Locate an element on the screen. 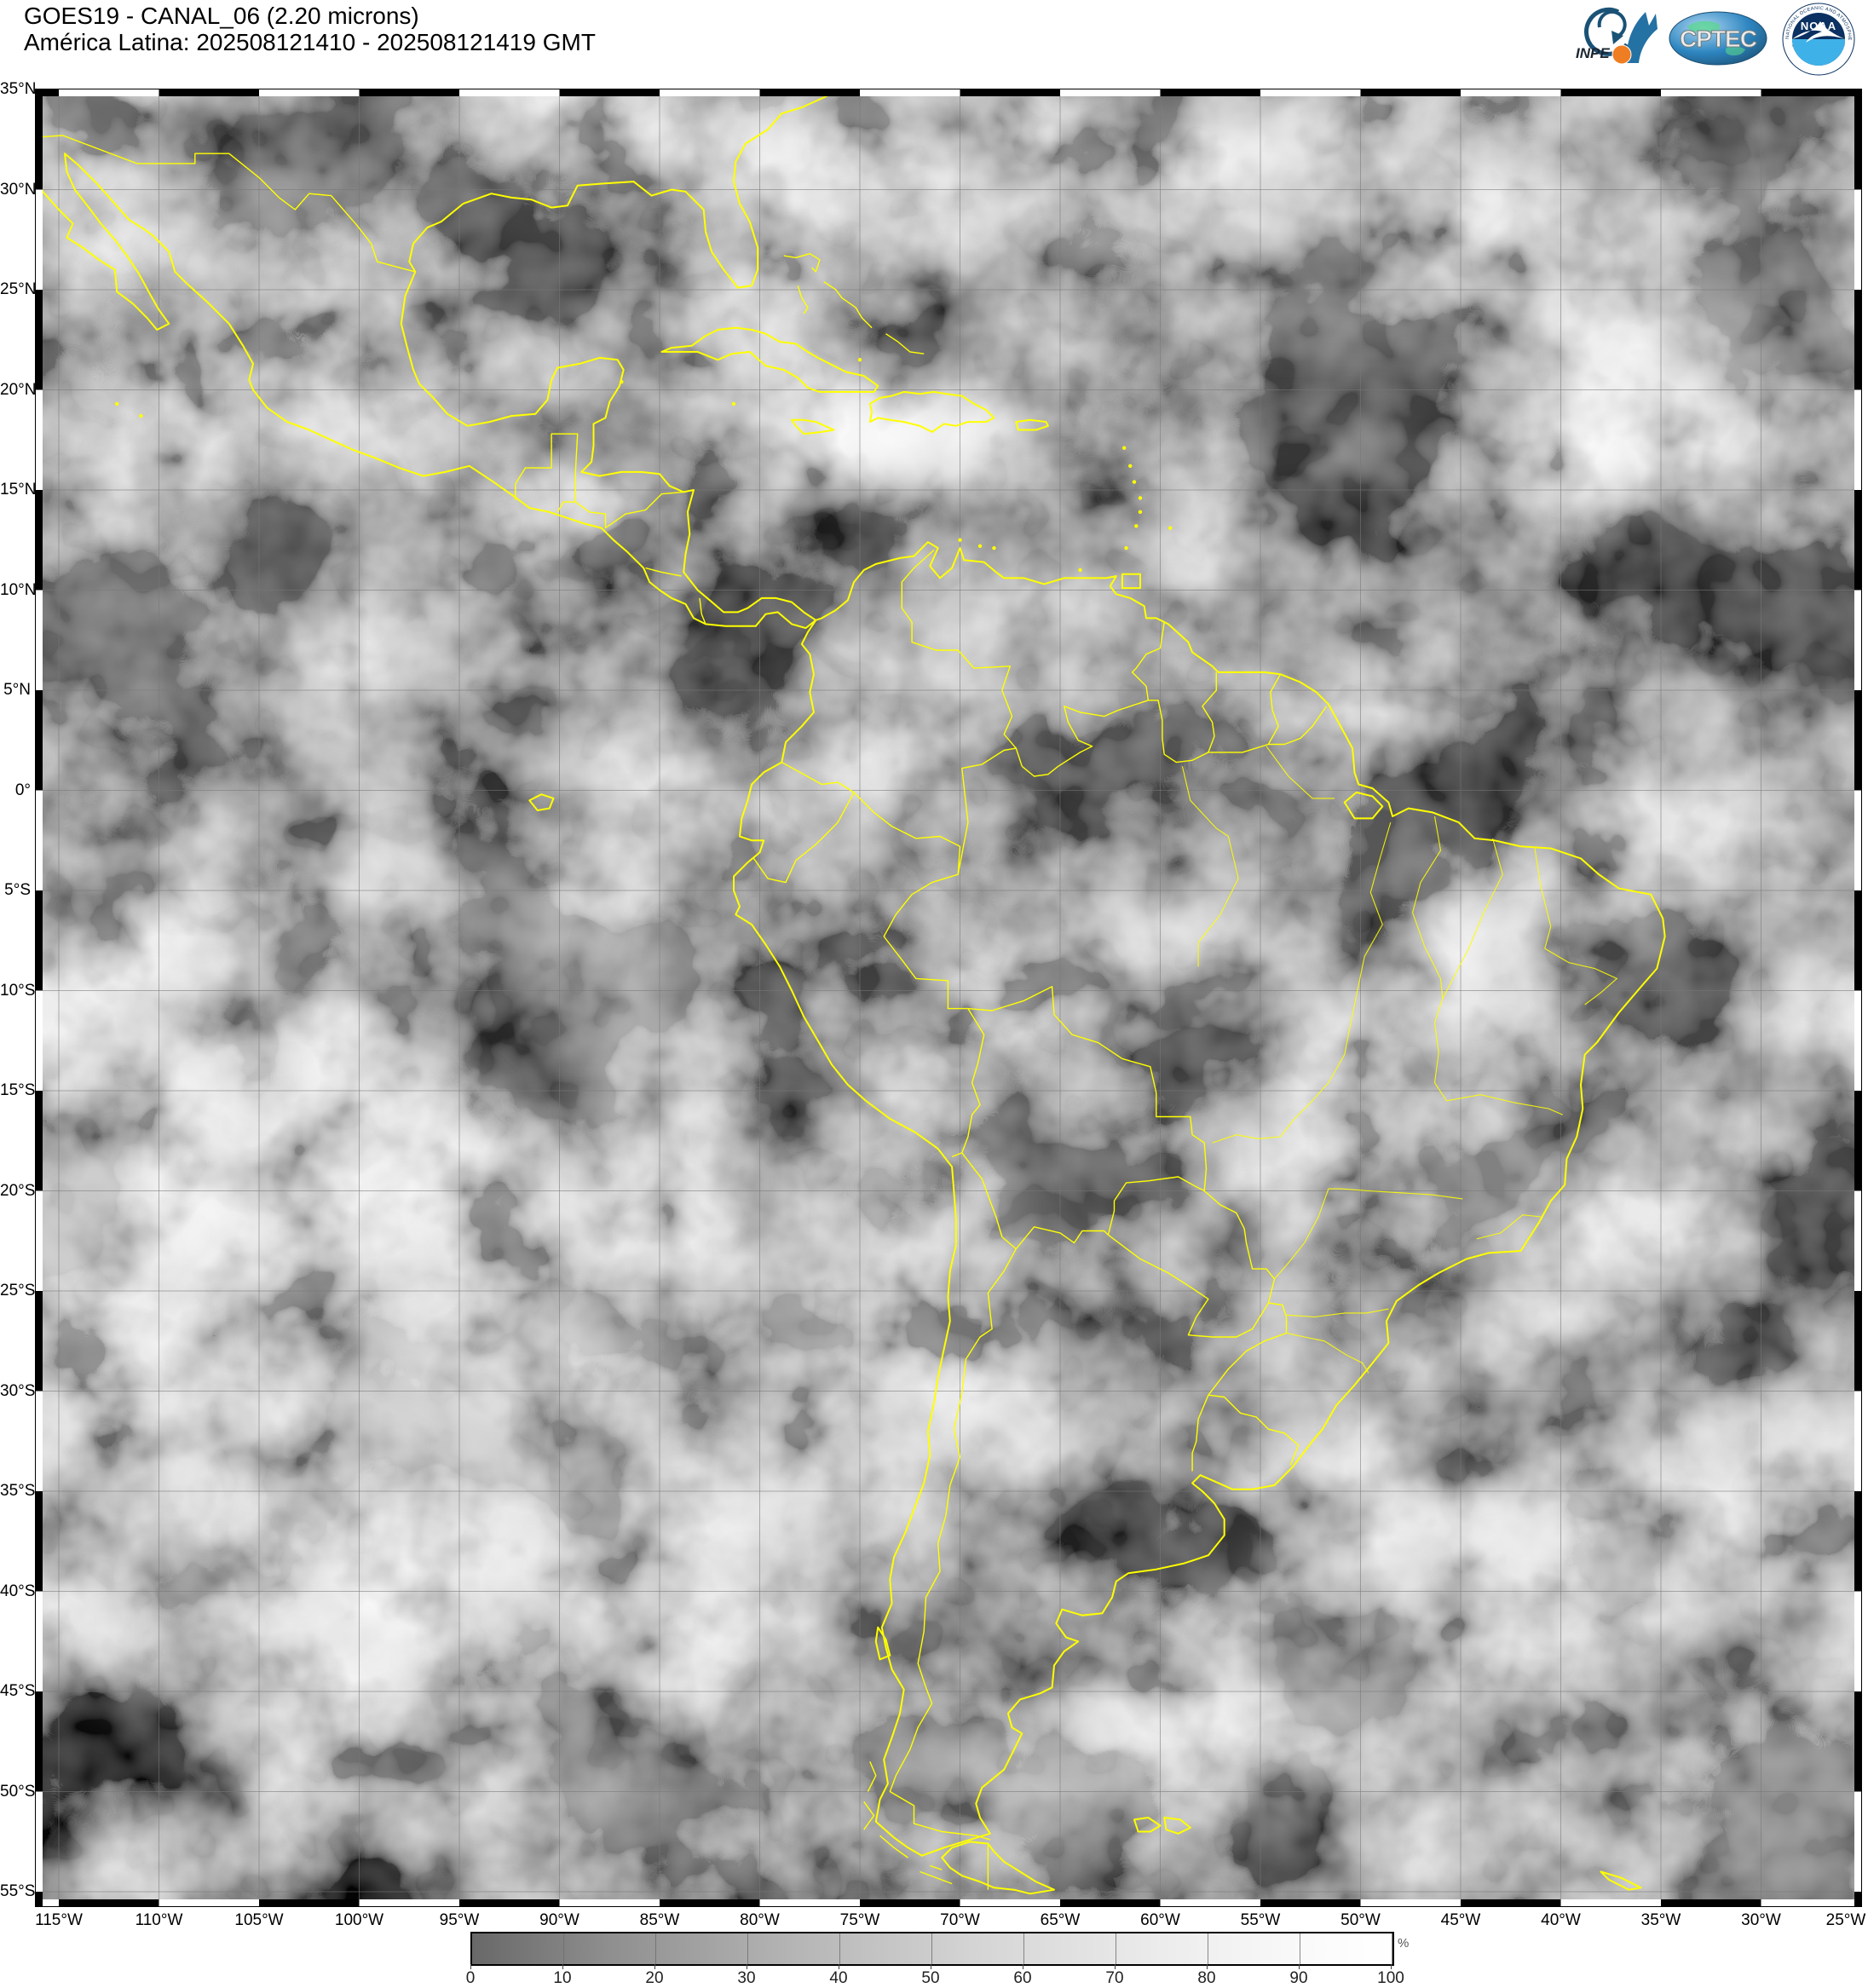 The width and height of the screenshot is (1868, 1988). lon-label: 60°W is located at coordinates (1160, 1920).